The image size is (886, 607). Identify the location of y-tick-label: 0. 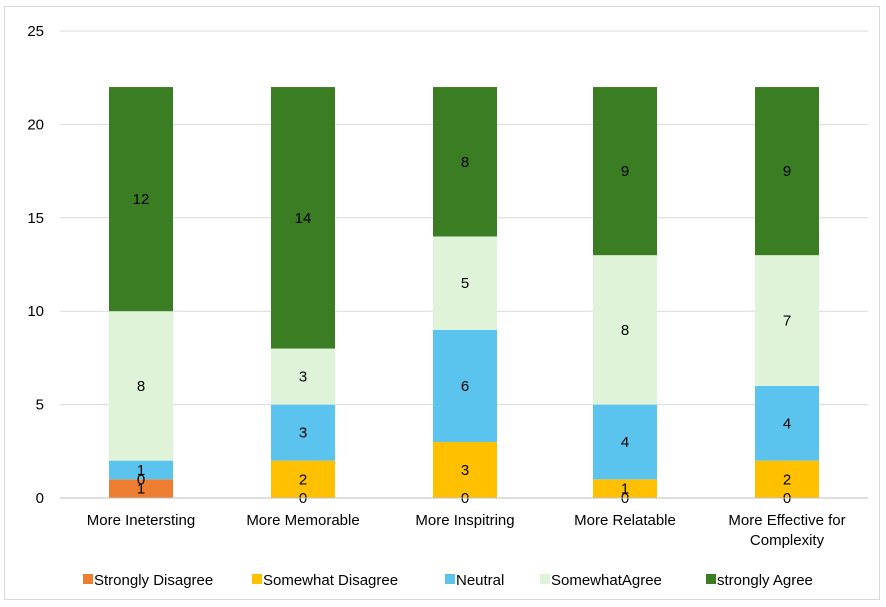
(40, 498).